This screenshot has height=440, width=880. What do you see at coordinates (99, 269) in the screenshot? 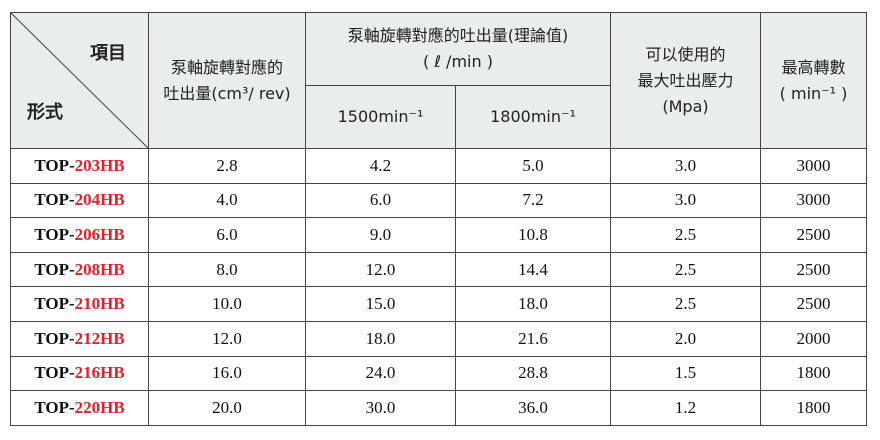
I see `model-code: 208HB` at bounding box center [99, 269].